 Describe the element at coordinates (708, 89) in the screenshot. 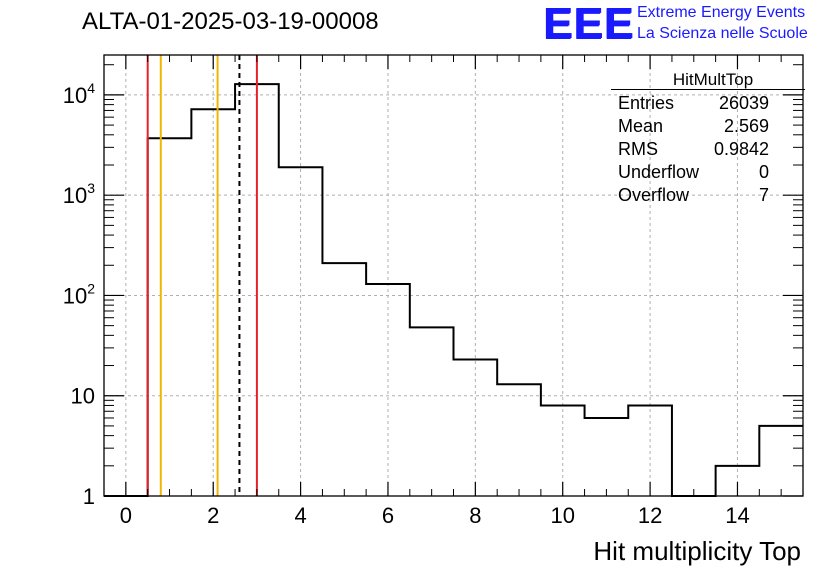

I see `stats-divider` at that location.